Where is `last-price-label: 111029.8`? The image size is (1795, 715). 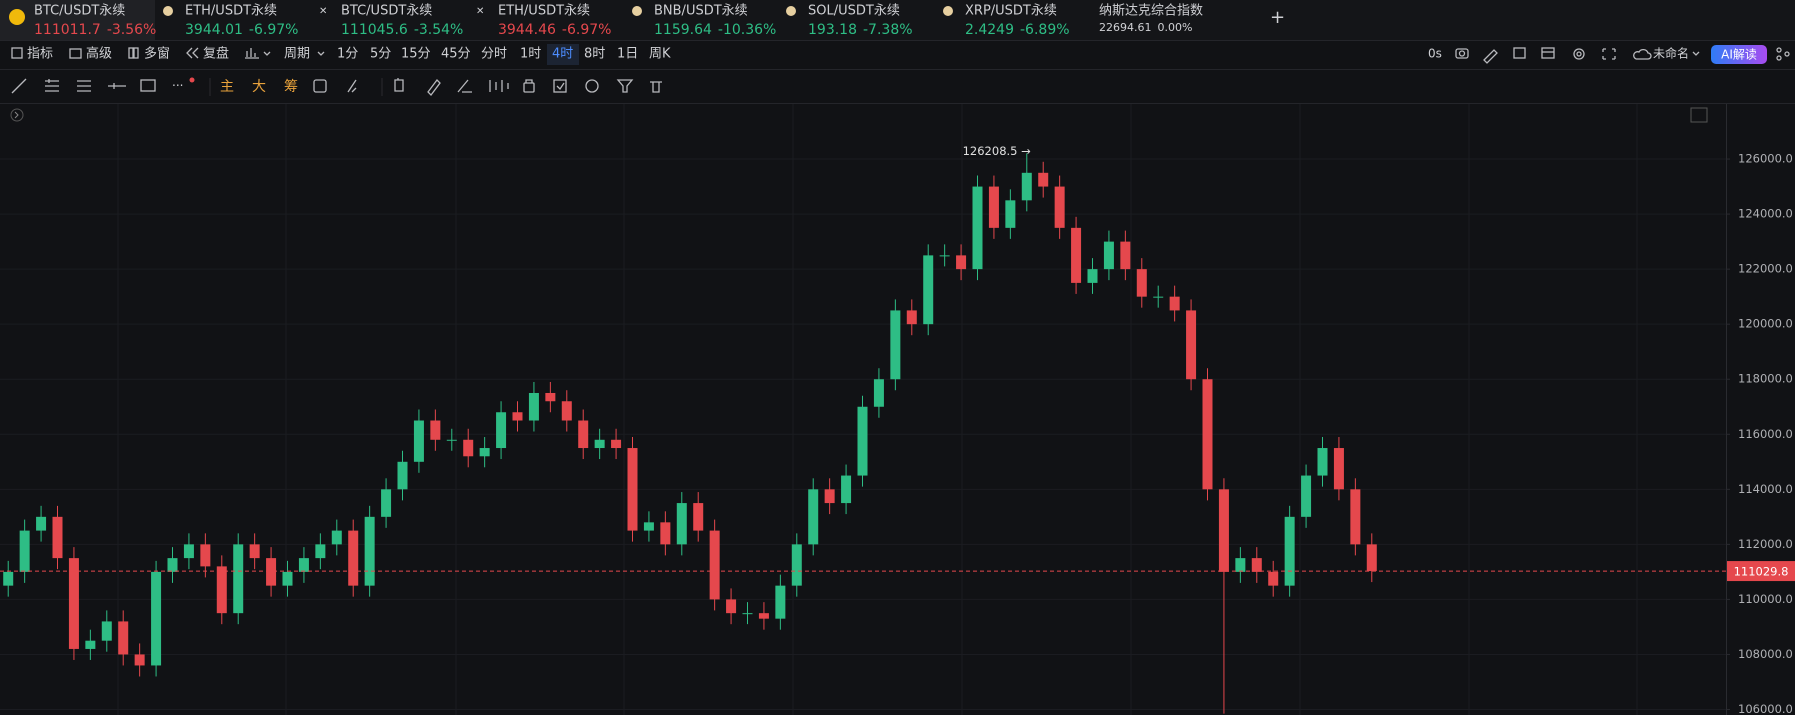
last-price-label: 111029.8 is located at coordinates (1761, 572).